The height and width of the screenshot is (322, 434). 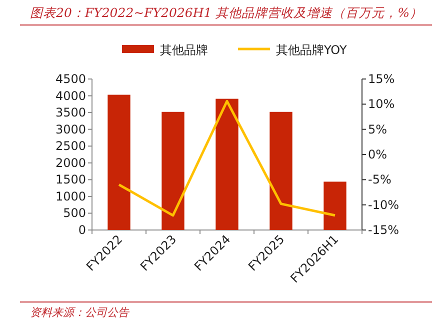 I want to click on y2-tick-label: 10%, so click(x=381, y=104).